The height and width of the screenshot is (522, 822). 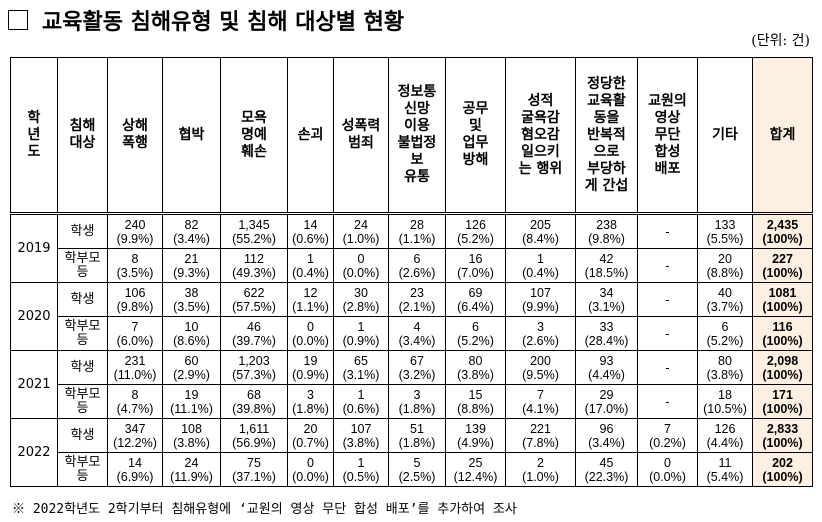 What do you see at coordinates (254, 231) in the screenshot?
I see `data-cell: 1,345 (55.2%)` at bounding box center [254, 231].